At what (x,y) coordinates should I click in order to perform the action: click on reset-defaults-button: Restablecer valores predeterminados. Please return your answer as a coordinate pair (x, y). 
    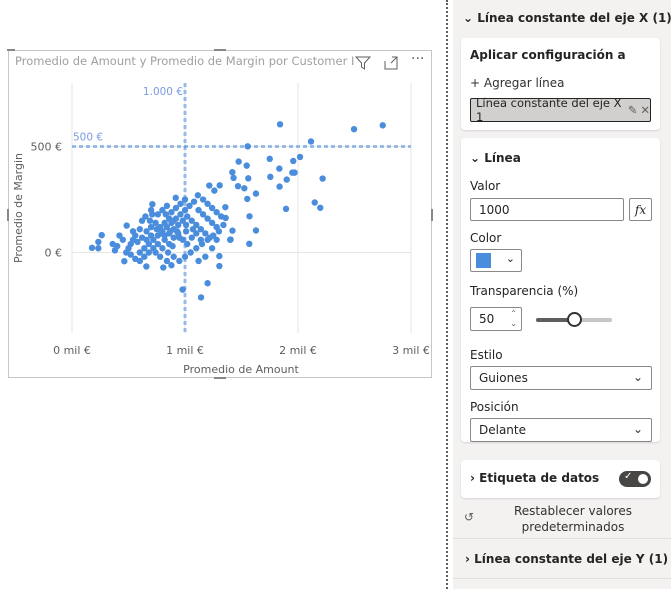
    Looking at the image, I should click on (573, 519).